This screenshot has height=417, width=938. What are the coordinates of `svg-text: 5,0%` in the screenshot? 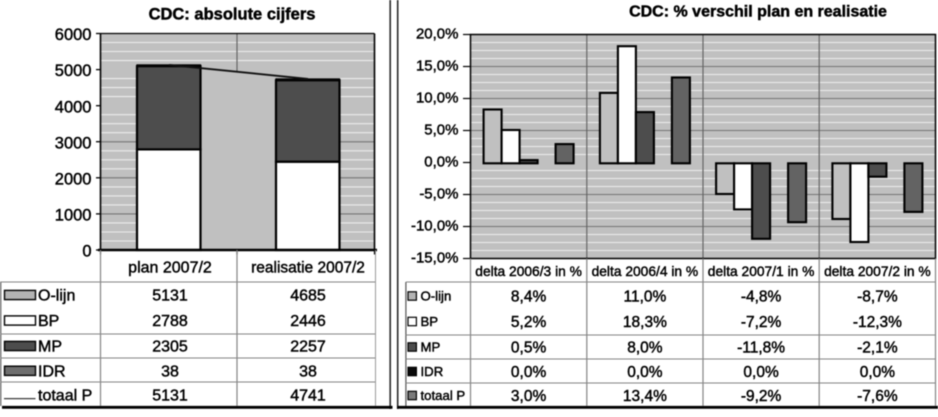 It's located at (441, 129).